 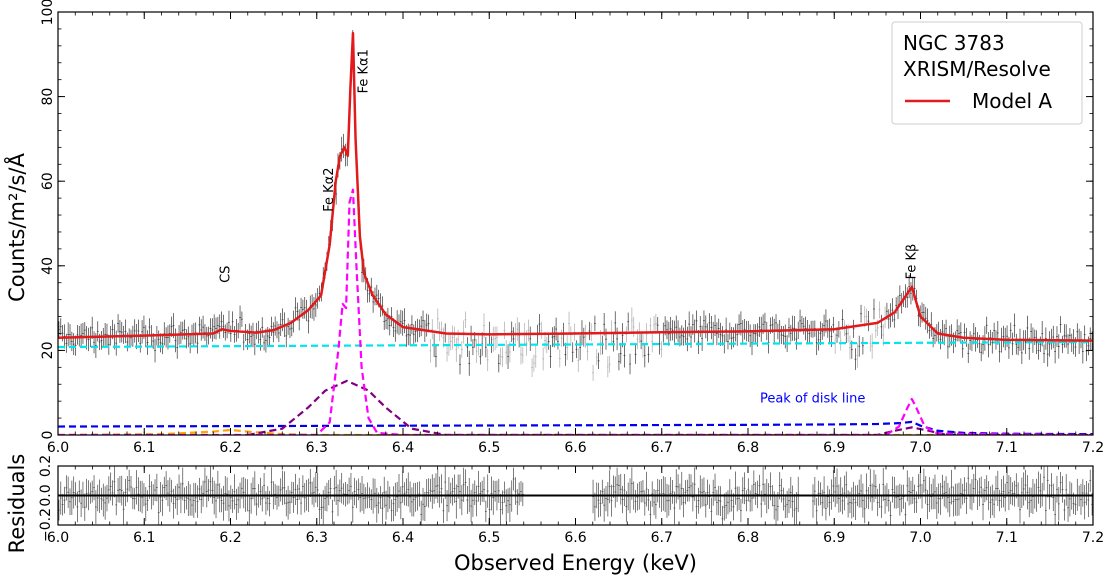 What do you see at coordinates (403, 448) in the screenshot?
I see `spectrum-x-tick-label: 6.4` at bounding box center [403, 448].